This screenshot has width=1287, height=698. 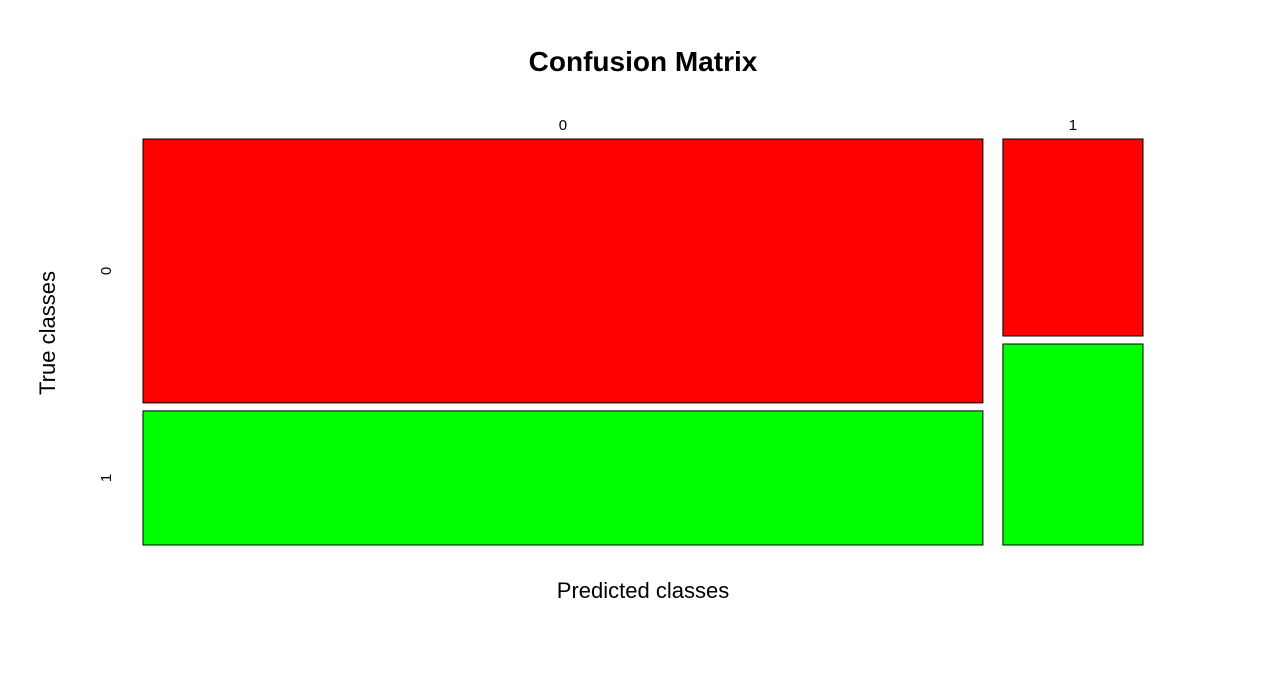 What do you see at coordinates (1073, 237) in the screenshot?
I see `tile-pred1-true0` at bounding box center [1073, 237].